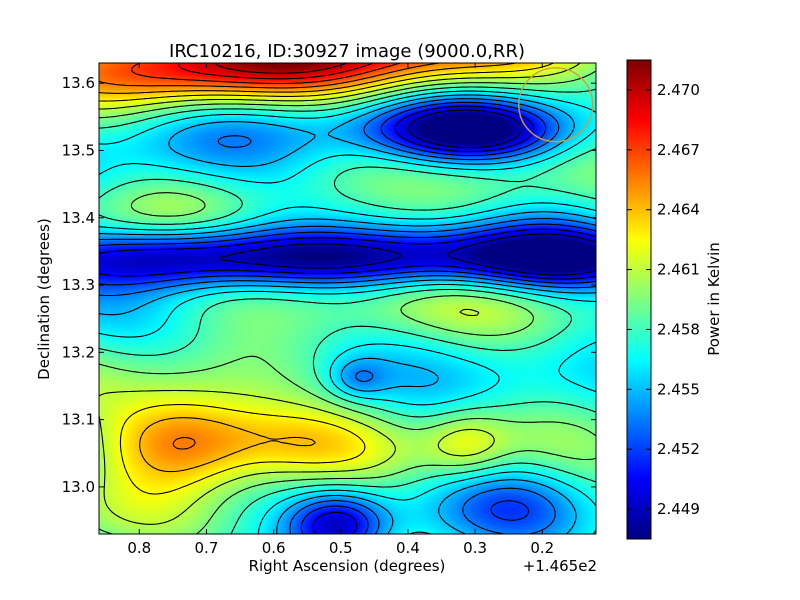  Describe the element at coordinates (408, 548) in the screenshot. I see `x-tick-label: 0.4` at that location.